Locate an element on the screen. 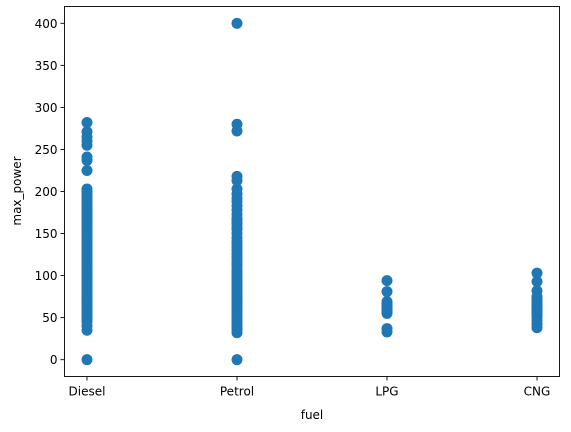 The image size is (571, 432). x-tick-label: LPG is located at coordinates (386, 392).